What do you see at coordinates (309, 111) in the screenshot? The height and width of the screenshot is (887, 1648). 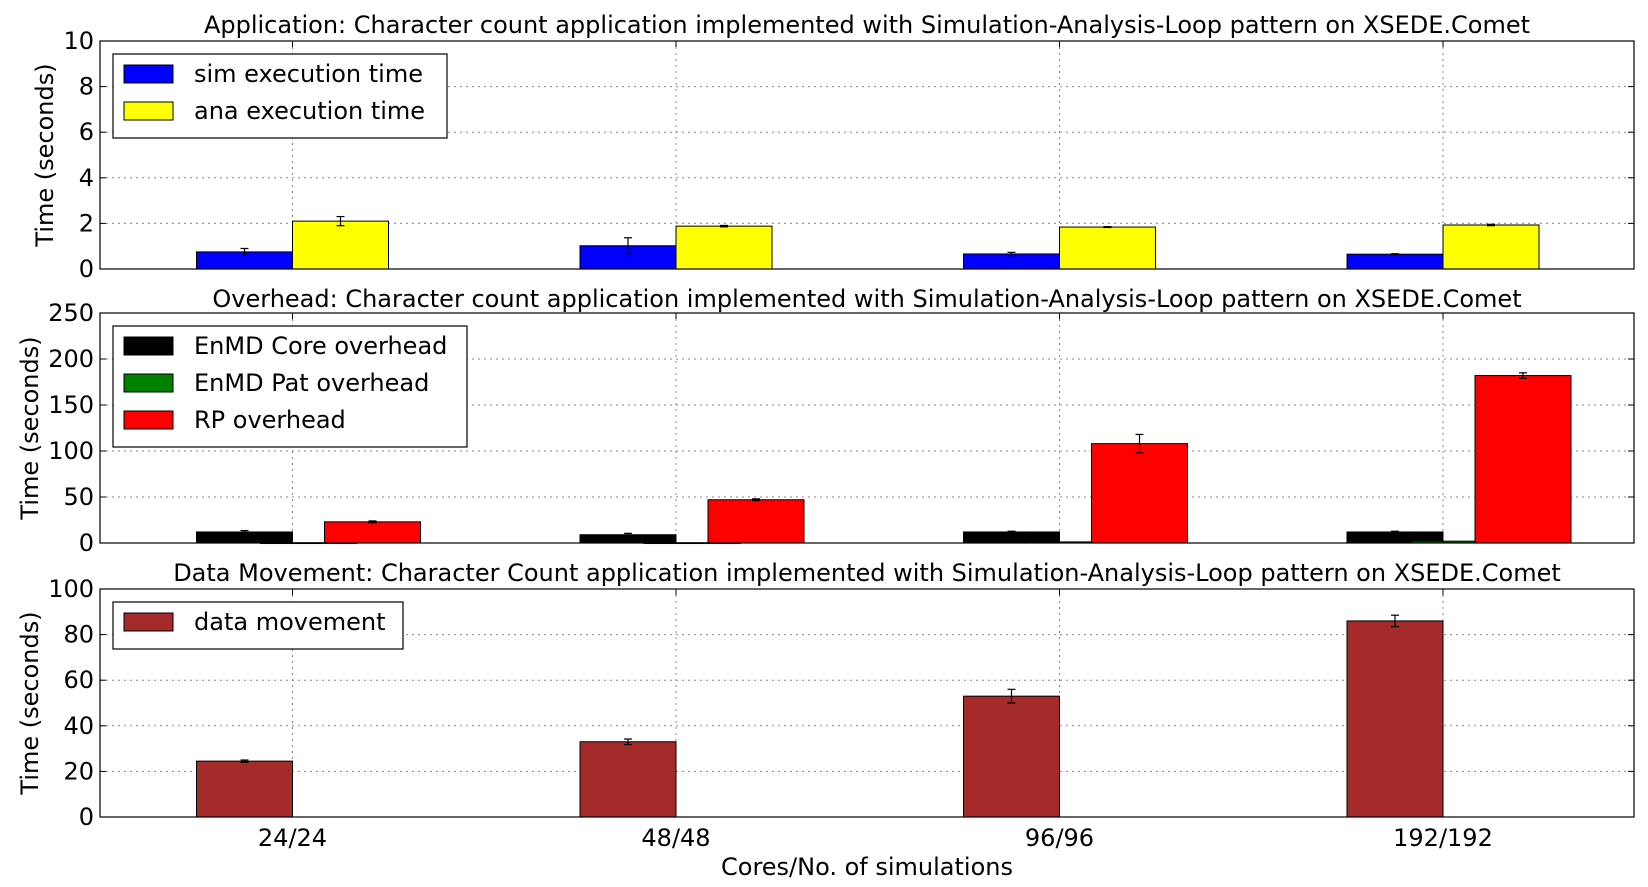 I see `legend-label-ana-execution-time: ana execution time` at bounding box center [309, 111].